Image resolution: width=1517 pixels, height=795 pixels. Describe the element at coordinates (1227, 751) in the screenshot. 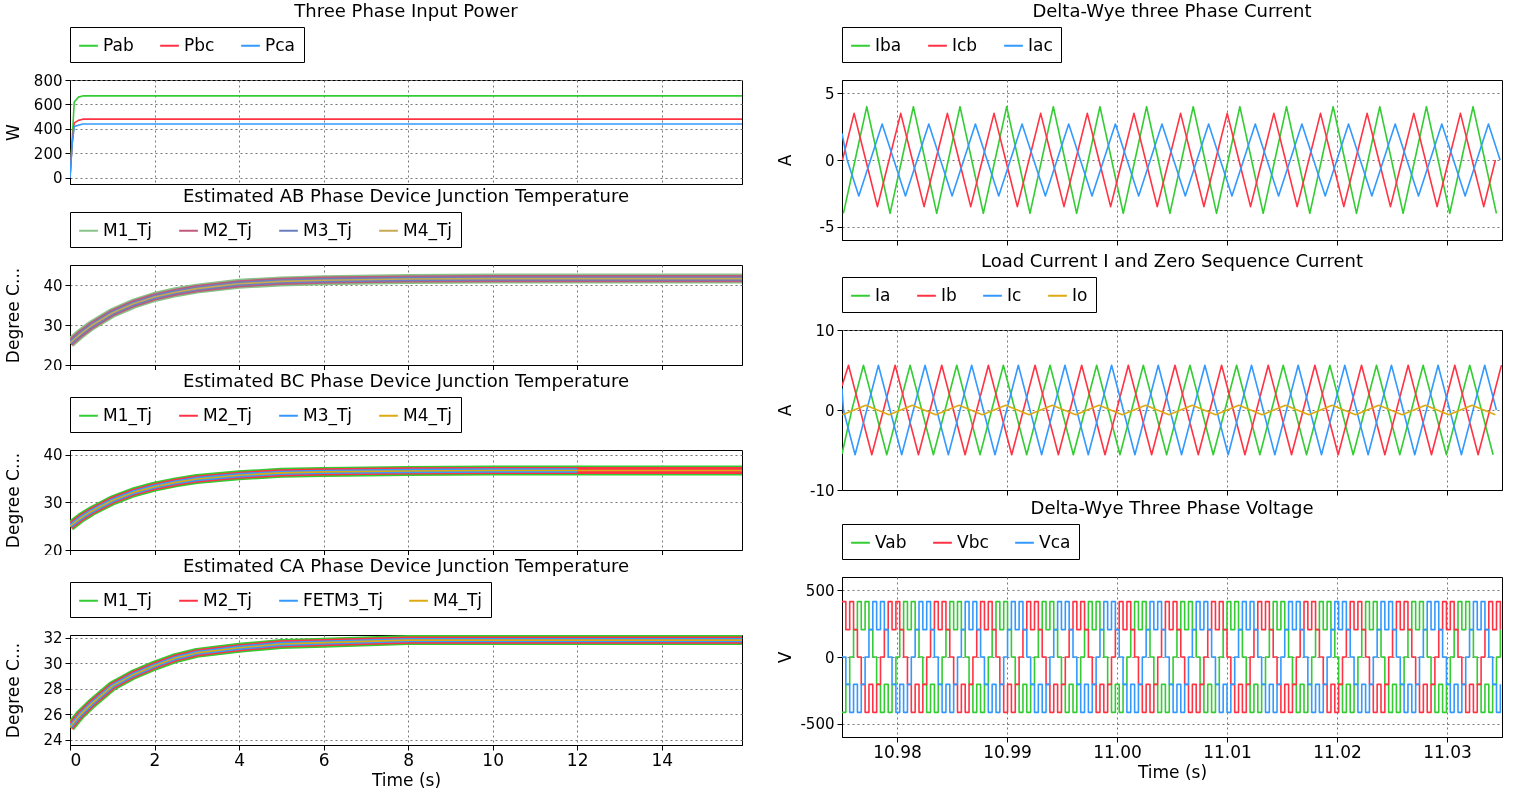

I see `x-tick-label: 11.01` at that location.